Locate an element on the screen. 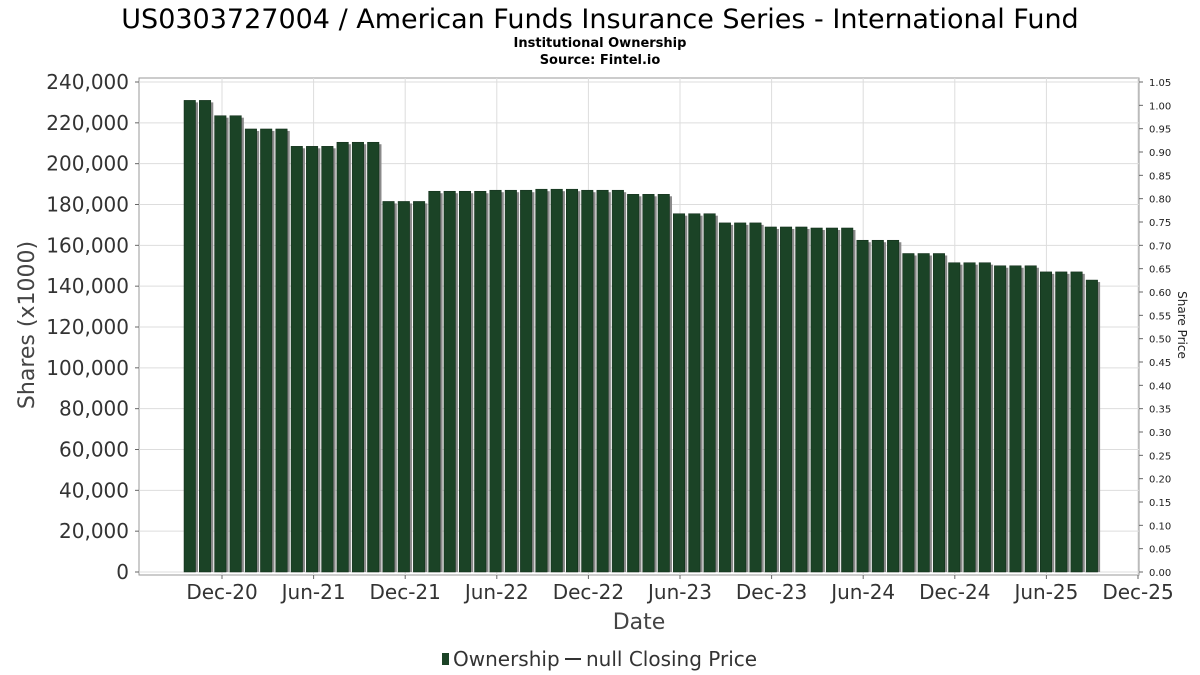 This screenshot has height=675, width=1200. x-tick-label: Jun-25 is located at coordinates (1045, 592).